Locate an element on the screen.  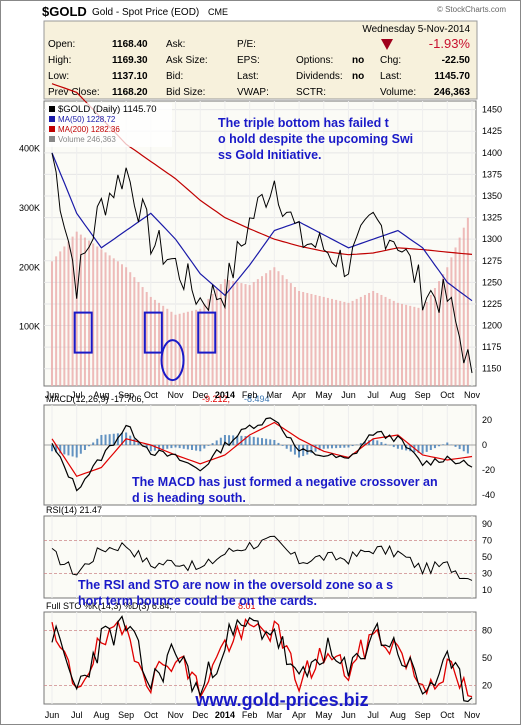
quote-label: Prev Close: is located at coordinates (74, 92).